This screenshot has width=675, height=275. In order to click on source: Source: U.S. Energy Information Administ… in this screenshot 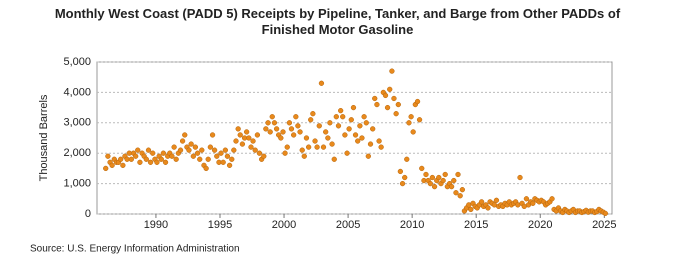, I will do `click(135, 249)`.